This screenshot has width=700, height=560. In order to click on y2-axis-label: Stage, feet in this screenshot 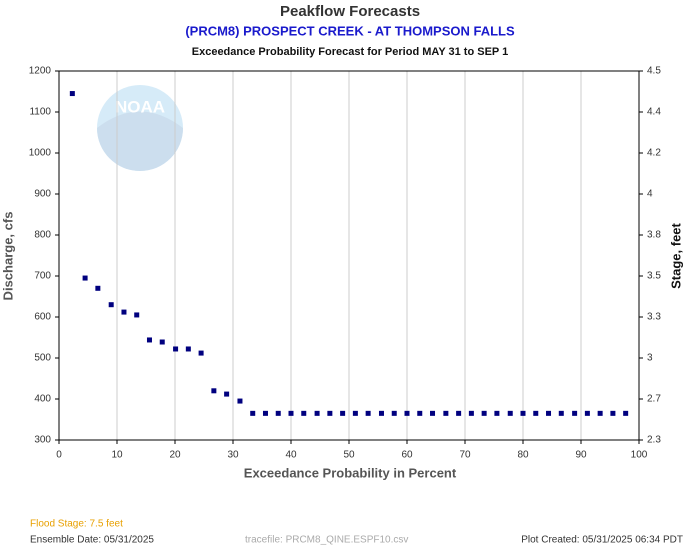, I will do `click(675, 255)`.